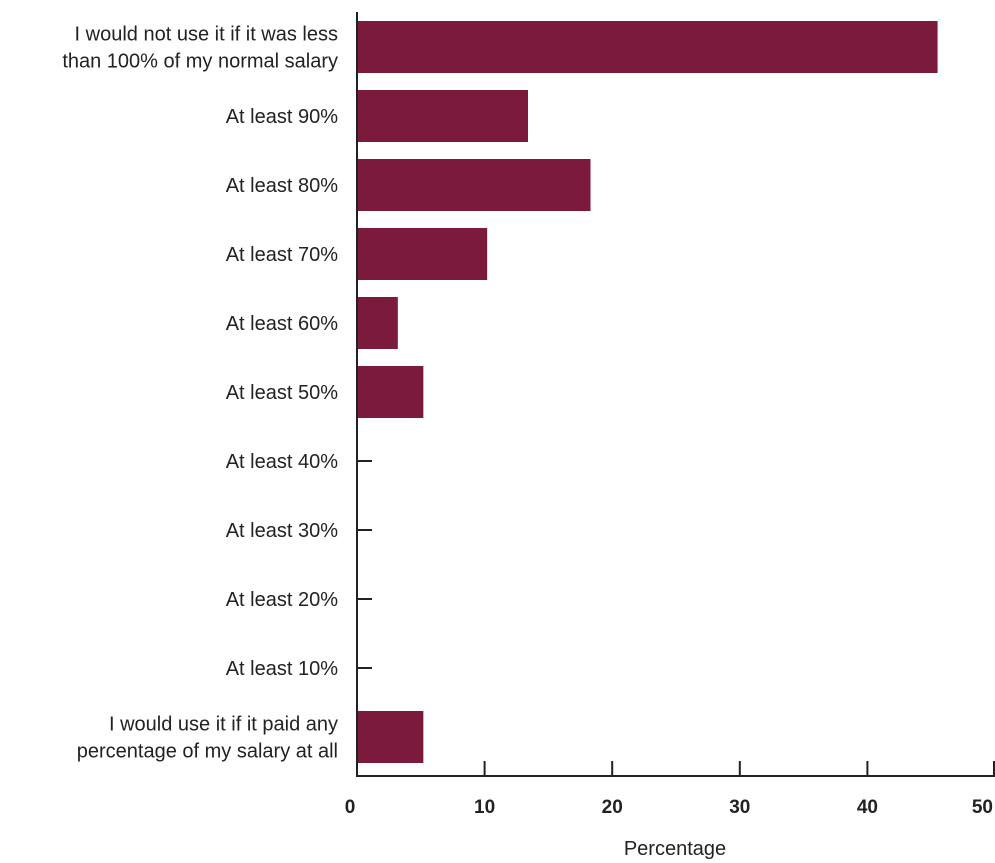  What do you see at coordinates (282, 186) in the screenshot?
I see `category-label: At least 80%` at bounding box center [282, 186].